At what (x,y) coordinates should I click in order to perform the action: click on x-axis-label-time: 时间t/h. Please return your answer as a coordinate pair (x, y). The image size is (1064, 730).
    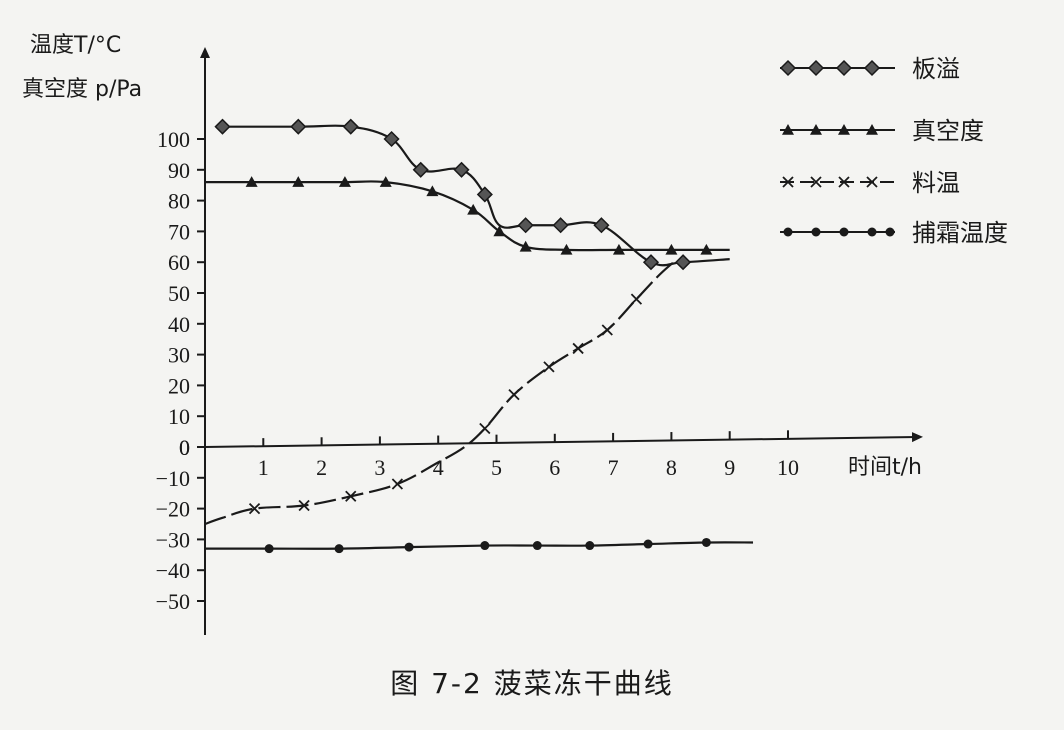
    Looking at the image, I should click on (885, 467).